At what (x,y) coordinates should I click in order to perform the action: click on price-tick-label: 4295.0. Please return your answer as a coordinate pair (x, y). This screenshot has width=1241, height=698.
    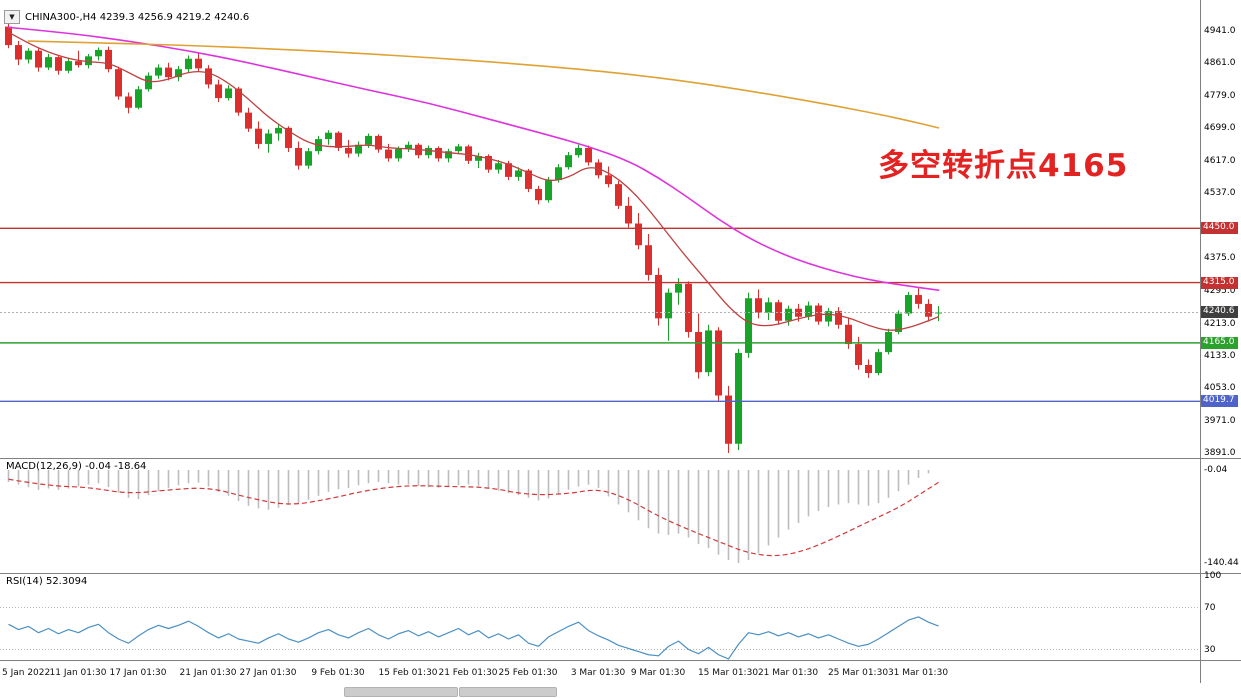
    Looking at the image, I should click on (1220, 290).